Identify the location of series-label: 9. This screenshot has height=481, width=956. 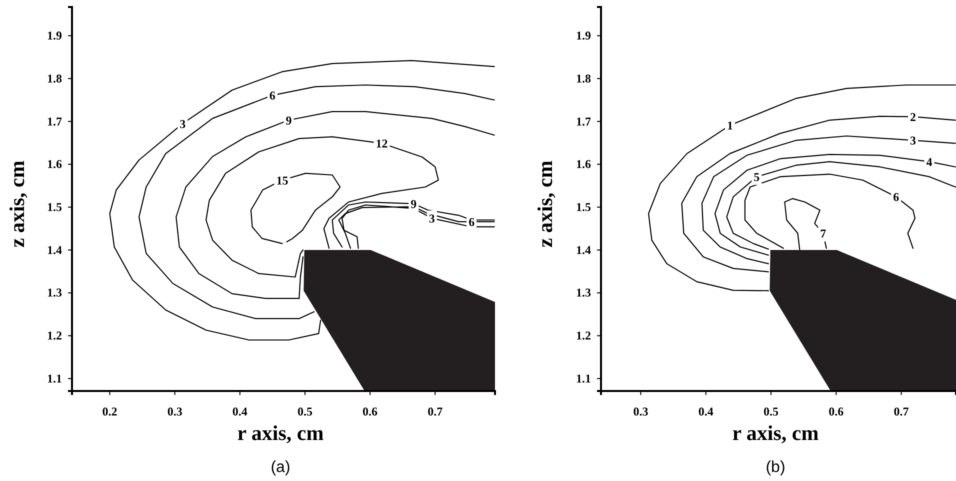
(289, 120).